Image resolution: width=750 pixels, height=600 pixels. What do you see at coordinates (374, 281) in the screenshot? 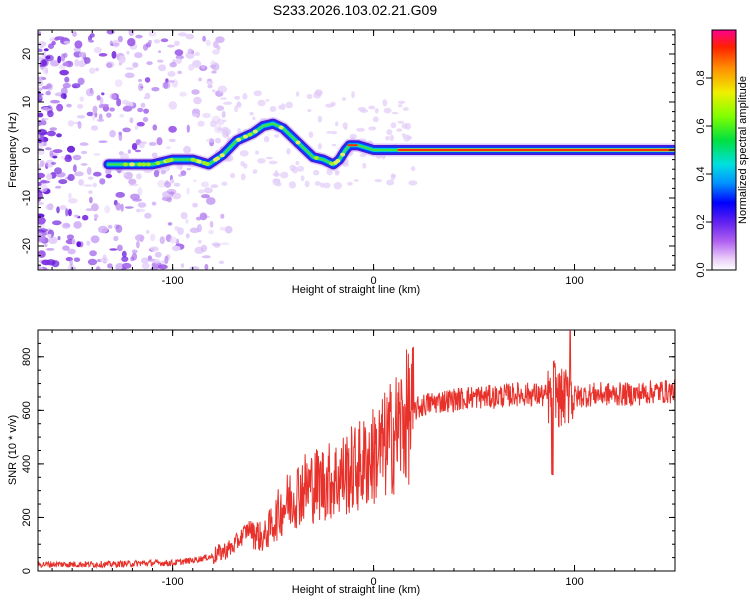
I see `spectrogram-xtick-label: 0` at bounding box center [374, 281].